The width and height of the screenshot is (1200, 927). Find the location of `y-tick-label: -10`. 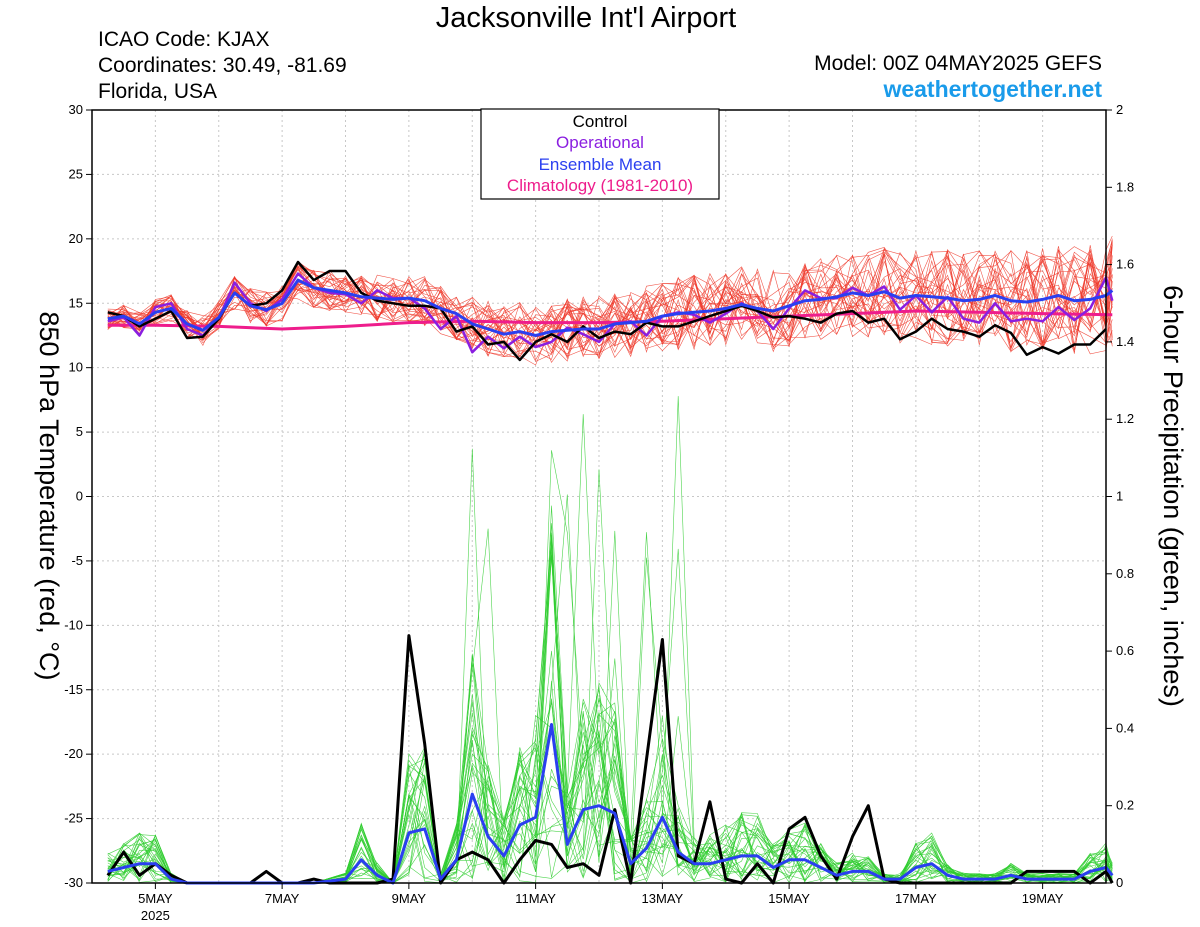

y-tick-label: -10 is located at coordinates (73, 624).